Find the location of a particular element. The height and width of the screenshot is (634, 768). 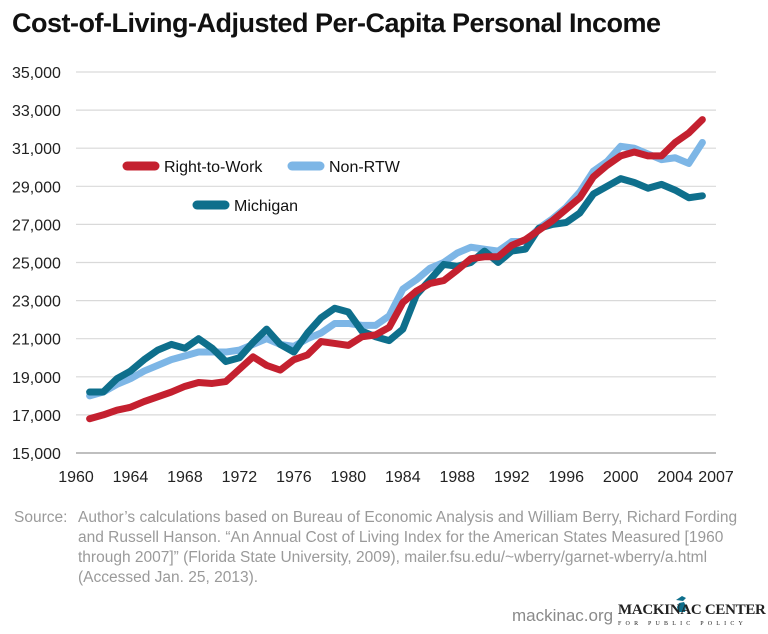

x-tick-label: 1972 is located at coordinates (240, 477).